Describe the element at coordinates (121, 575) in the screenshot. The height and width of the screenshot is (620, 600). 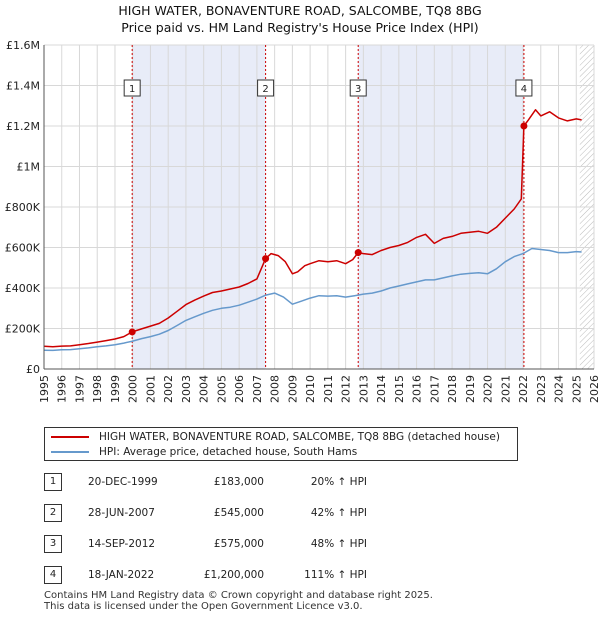
I see `sale-date: 18-JAN-2022` at that location.